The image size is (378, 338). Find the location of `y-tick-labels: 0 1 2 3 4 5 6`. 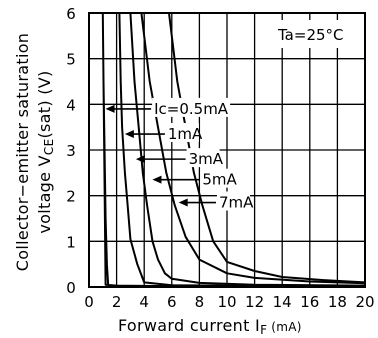

y-tick-labels: 0 1 2 3 4 5 6 is located at coordinates (71, 151).